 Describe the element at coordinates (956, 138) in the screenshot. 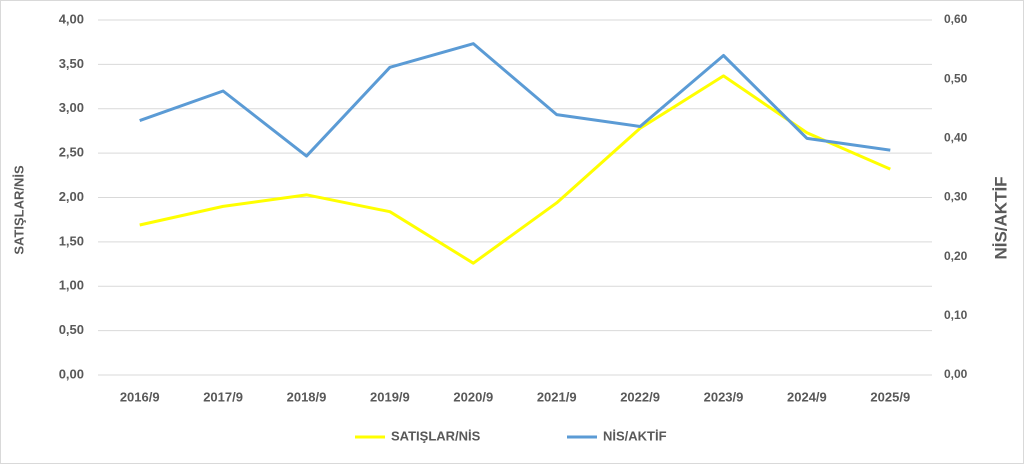

I see `y2-tick-label: 0,40` at that location.